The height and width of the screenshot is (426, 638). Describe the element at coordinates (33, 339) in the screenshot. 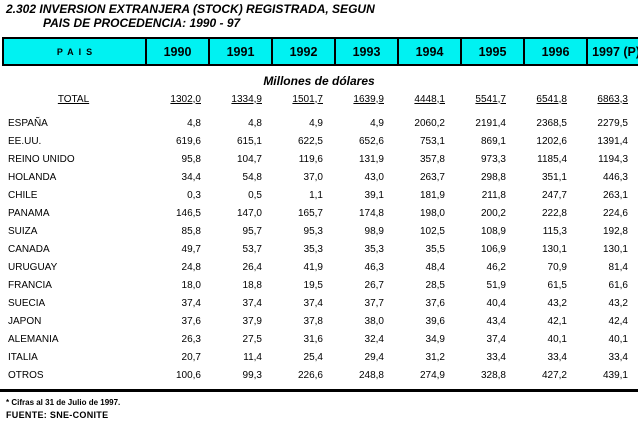

I see `country-label: ALEMANIA` at that location.